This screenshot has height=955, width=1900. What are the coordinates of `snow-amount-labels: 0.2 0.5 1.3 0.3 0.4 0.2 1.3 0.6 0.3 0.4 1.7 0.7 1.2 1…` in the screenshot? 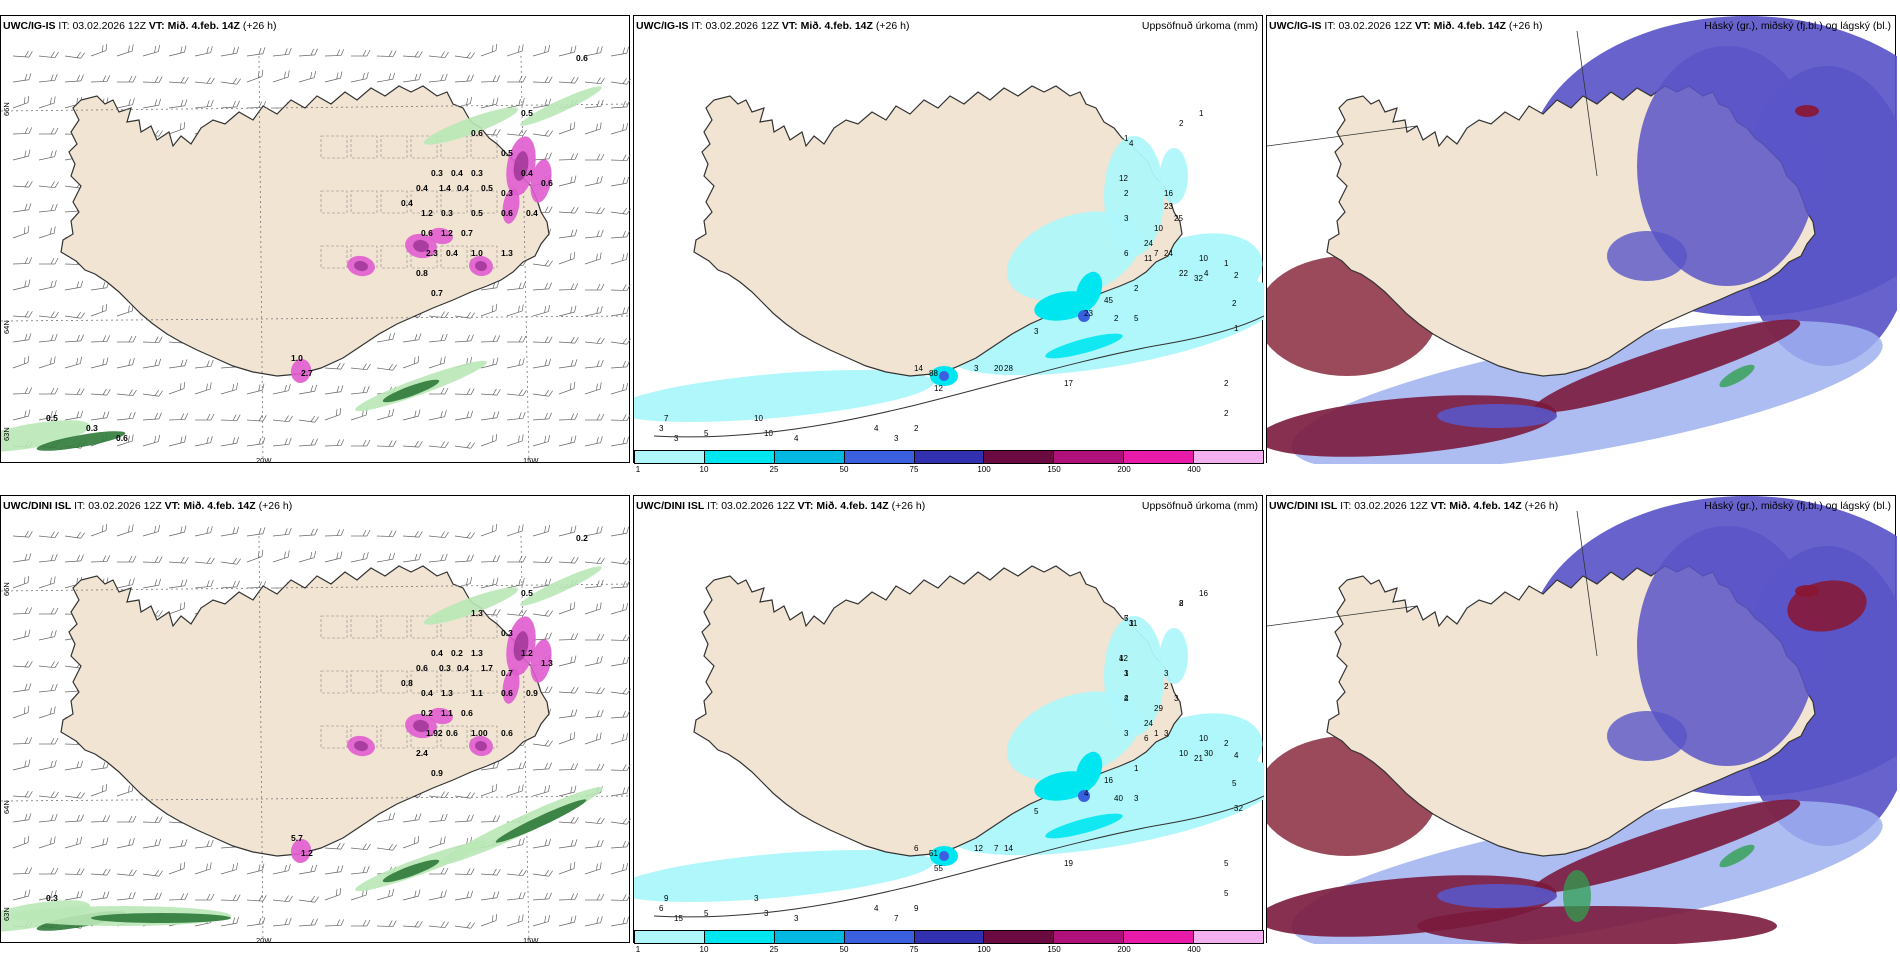 It's located at (317, 718).